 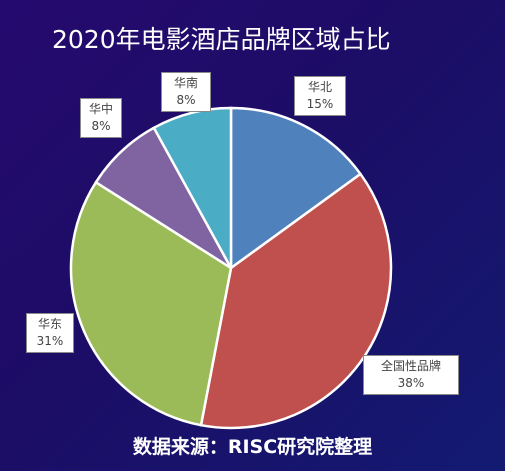 What do you see at coordinates (101, 126) in the screenshot?
I see `slice-label-value-3: 8%` at bounding box center [101, 126].